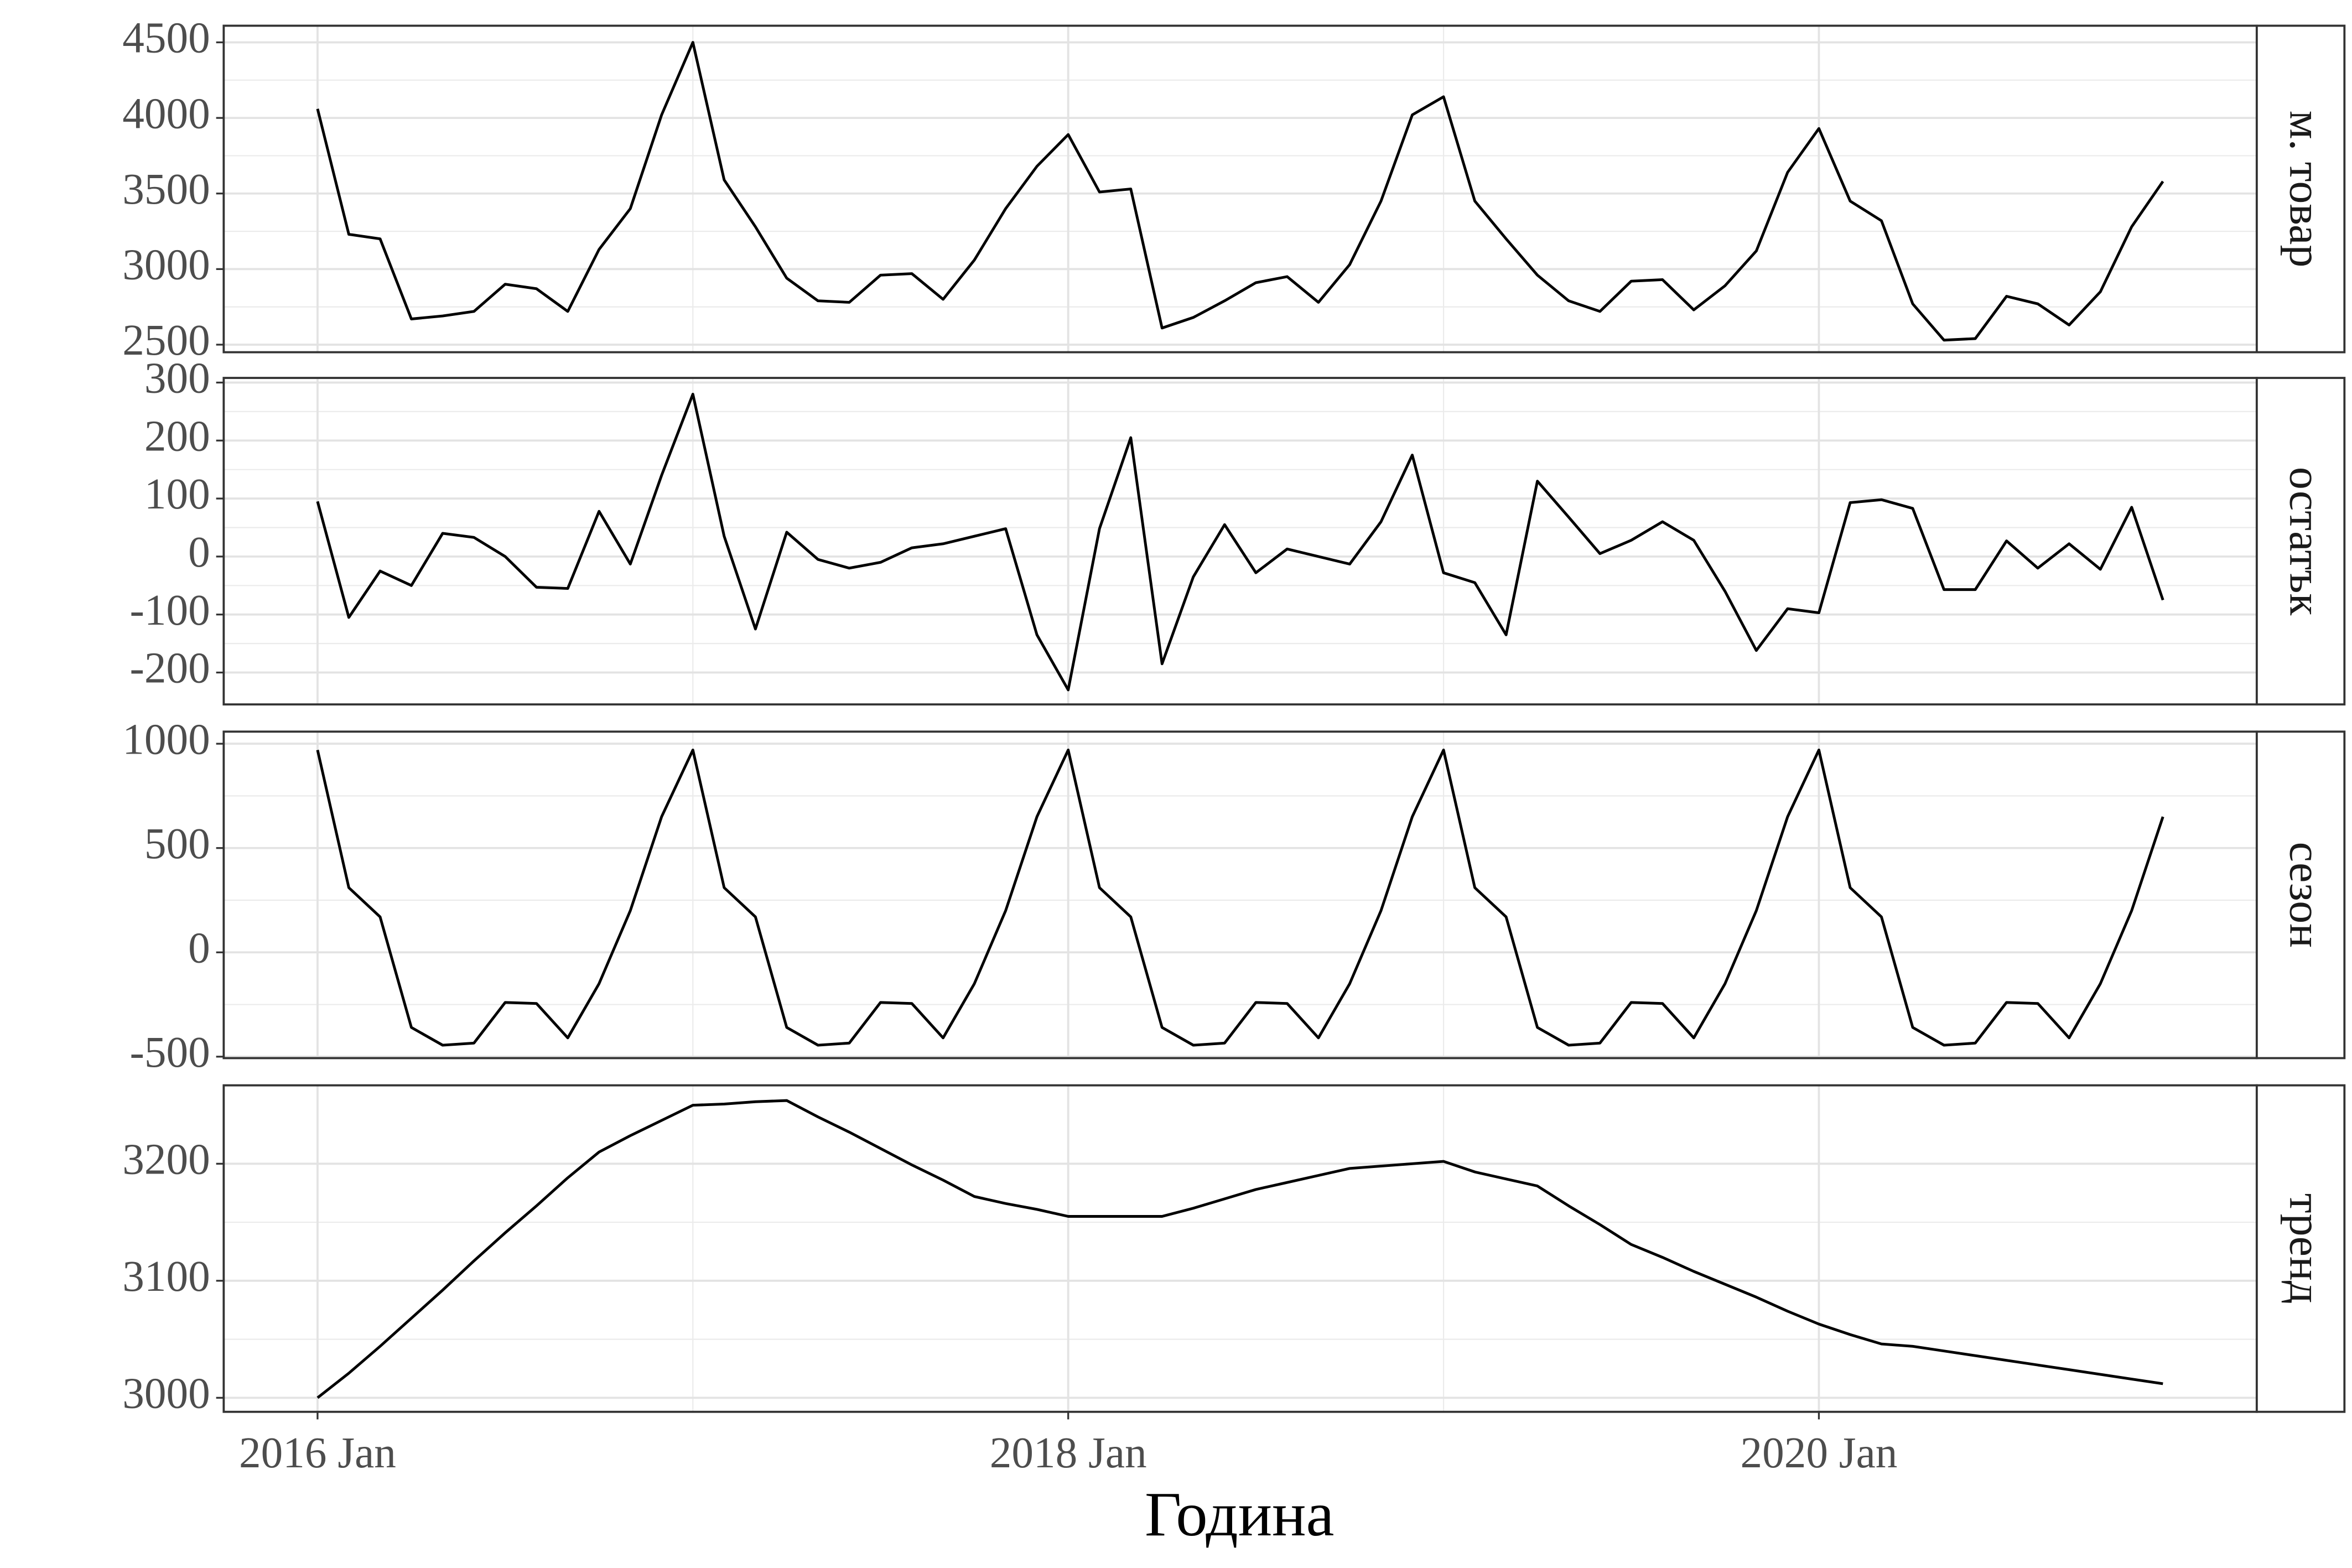 The width and height of the screenshot is (2352, 1568). I want to click on y-tick-label: 4000, so click(166, 114).